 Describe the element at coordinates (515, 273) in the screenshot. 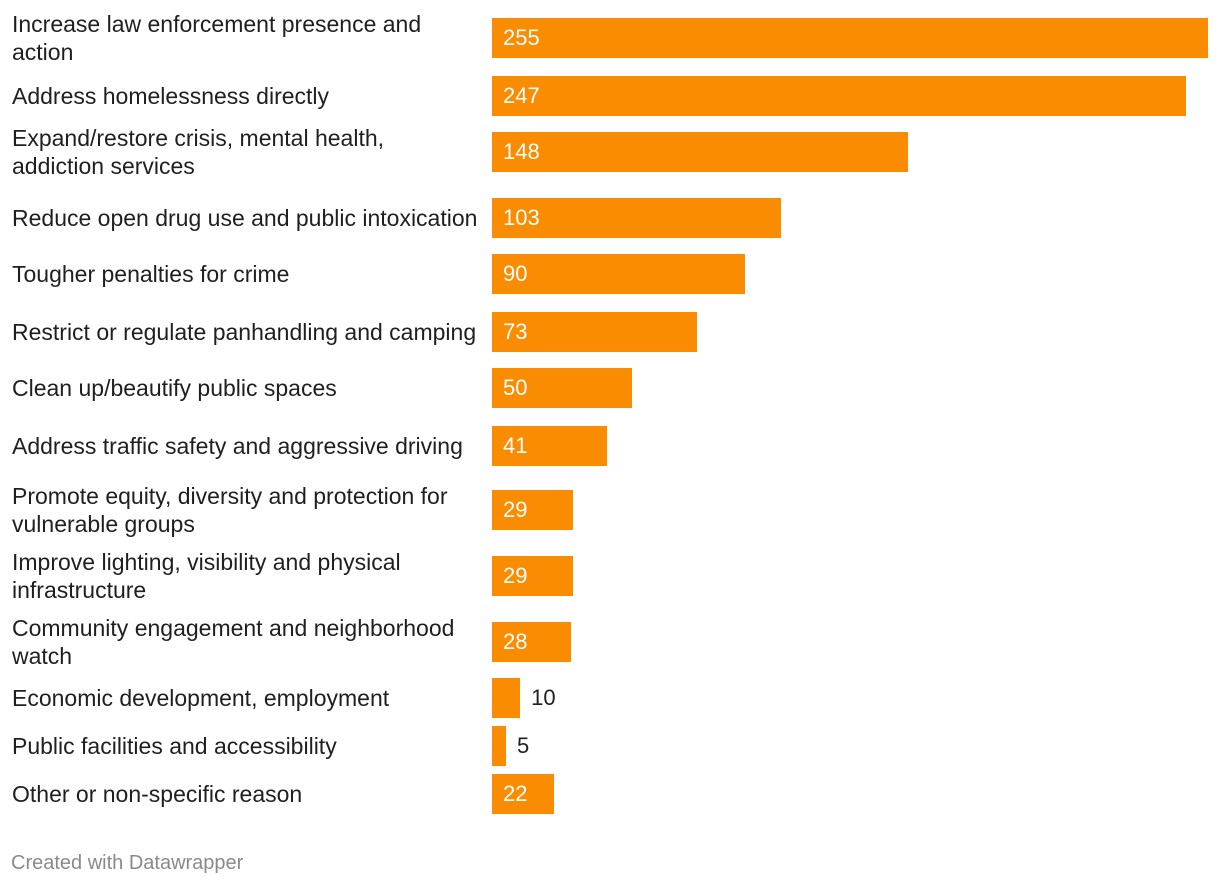

I see `data-label: 90` at that location.